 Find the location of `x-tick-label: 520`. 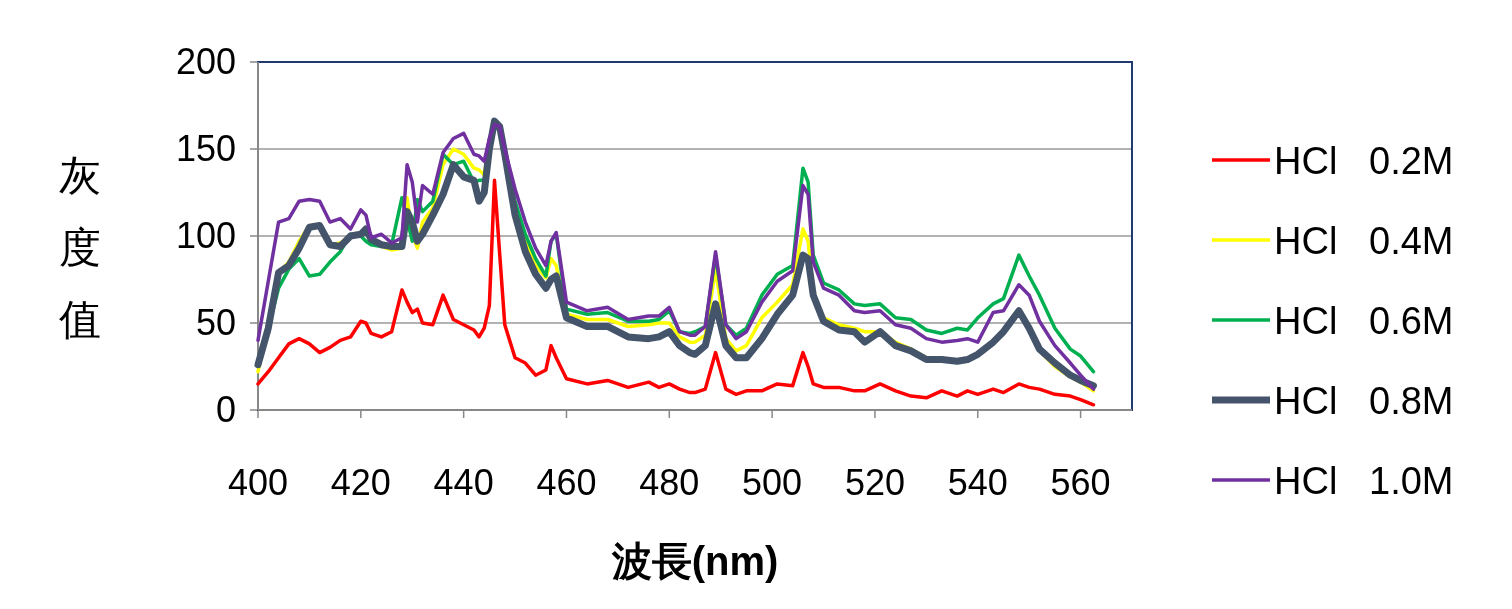

x-tick-label: 520 is located at coordinates (874, 482).